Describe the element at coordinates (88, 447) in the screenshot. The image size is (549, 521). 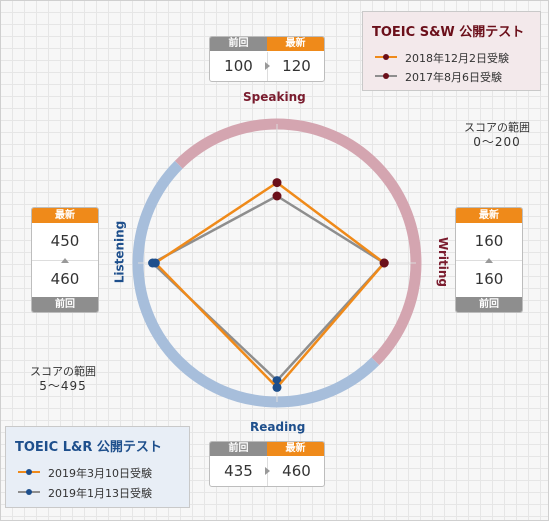
I see `lr-legend-title: TOEIC L&R 公開テスト` at that location.